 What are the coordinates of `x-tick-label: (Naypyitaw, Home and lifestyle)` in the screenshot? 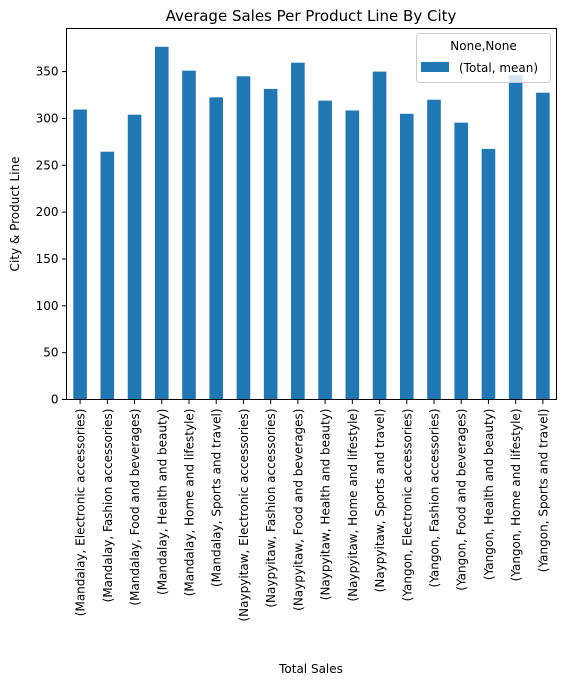 It's located at (353, 505).